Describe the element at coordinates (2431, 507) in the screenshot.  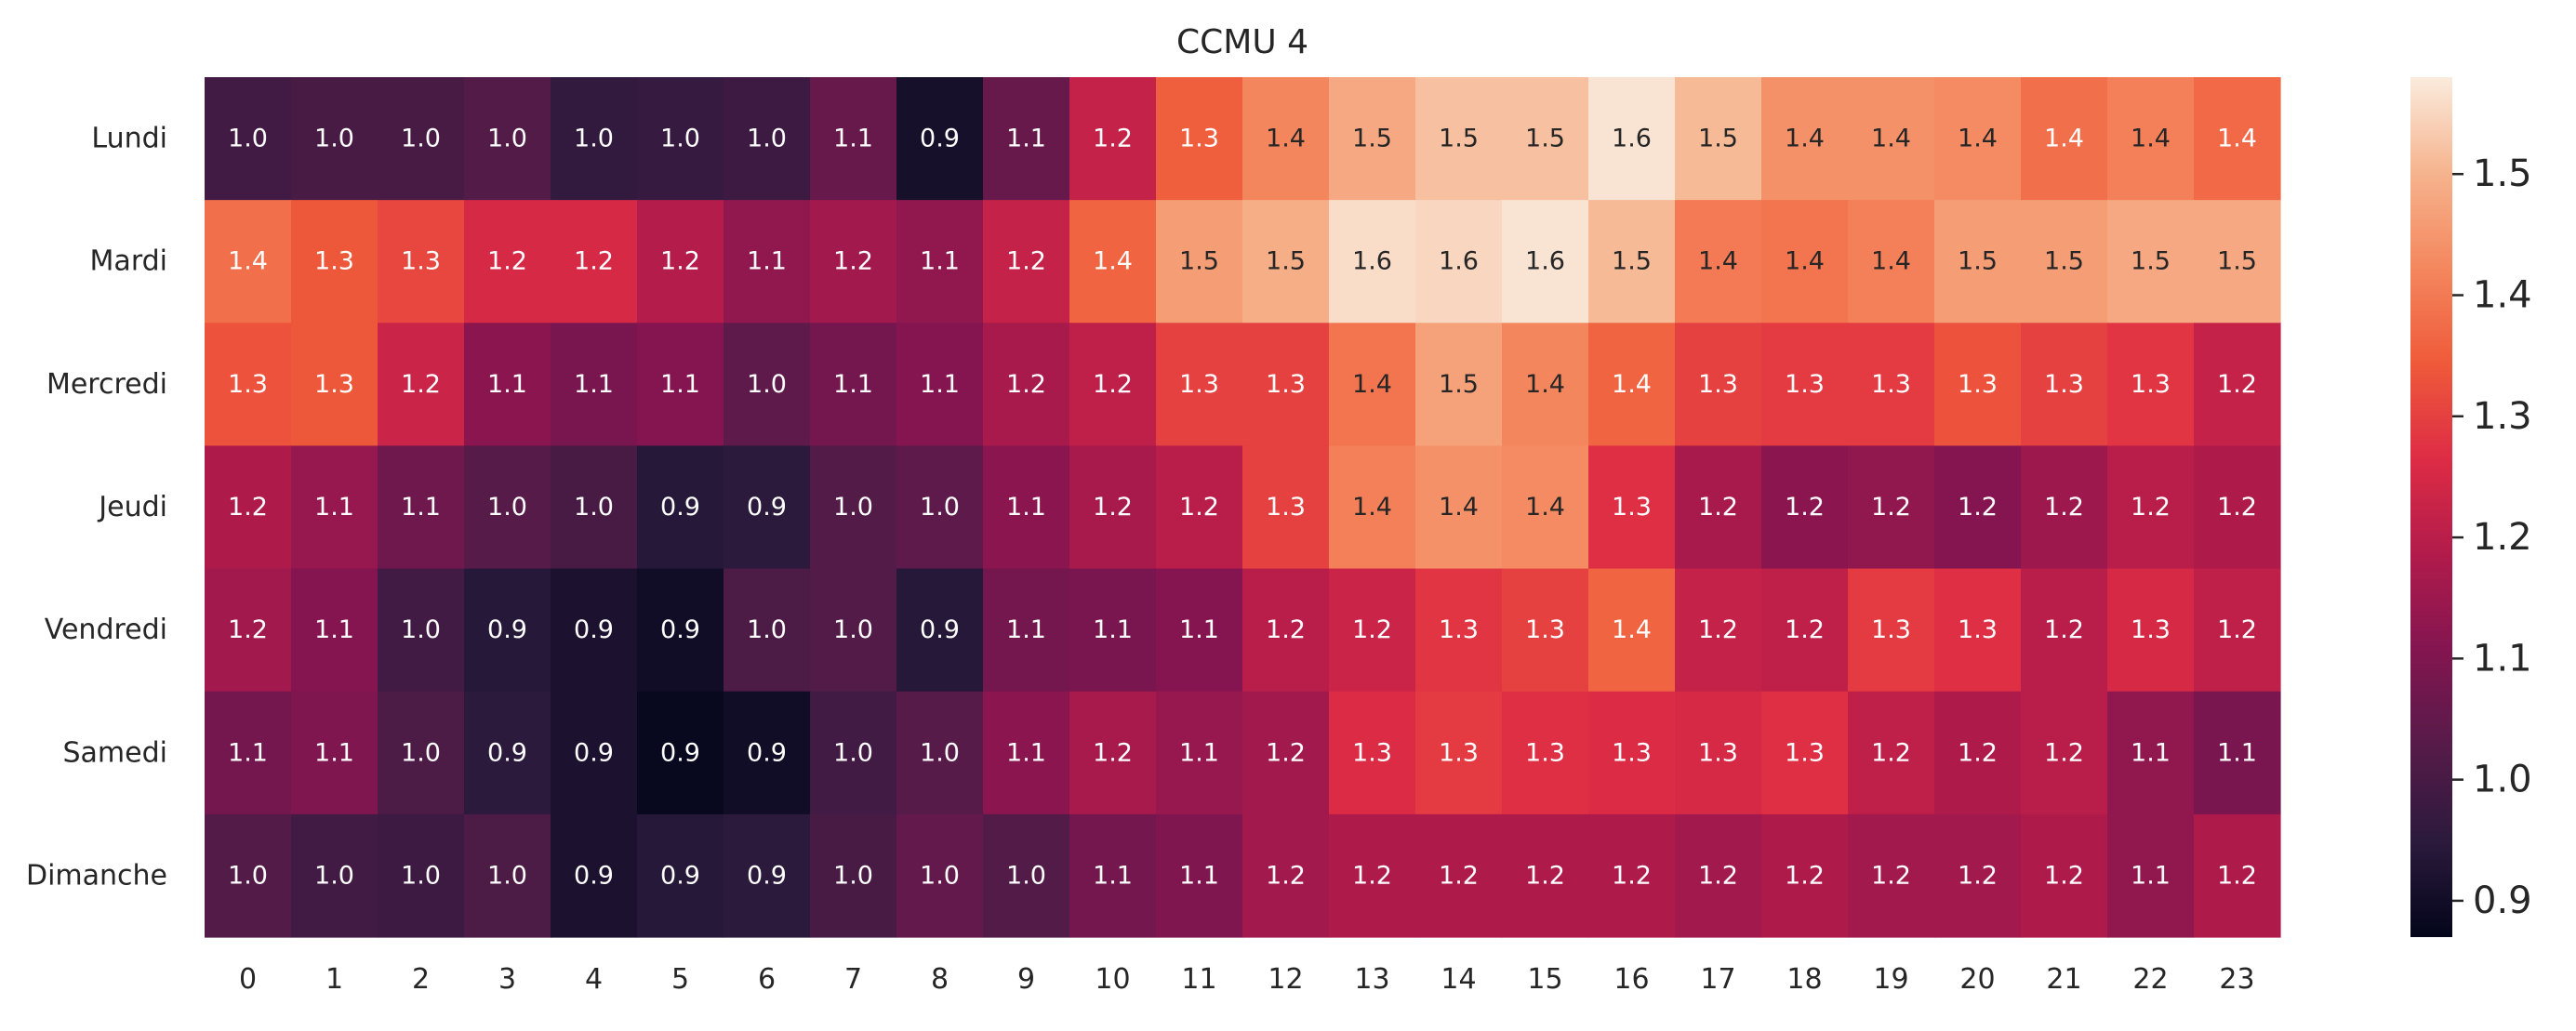
I see `colorbar-gradient` at that location.